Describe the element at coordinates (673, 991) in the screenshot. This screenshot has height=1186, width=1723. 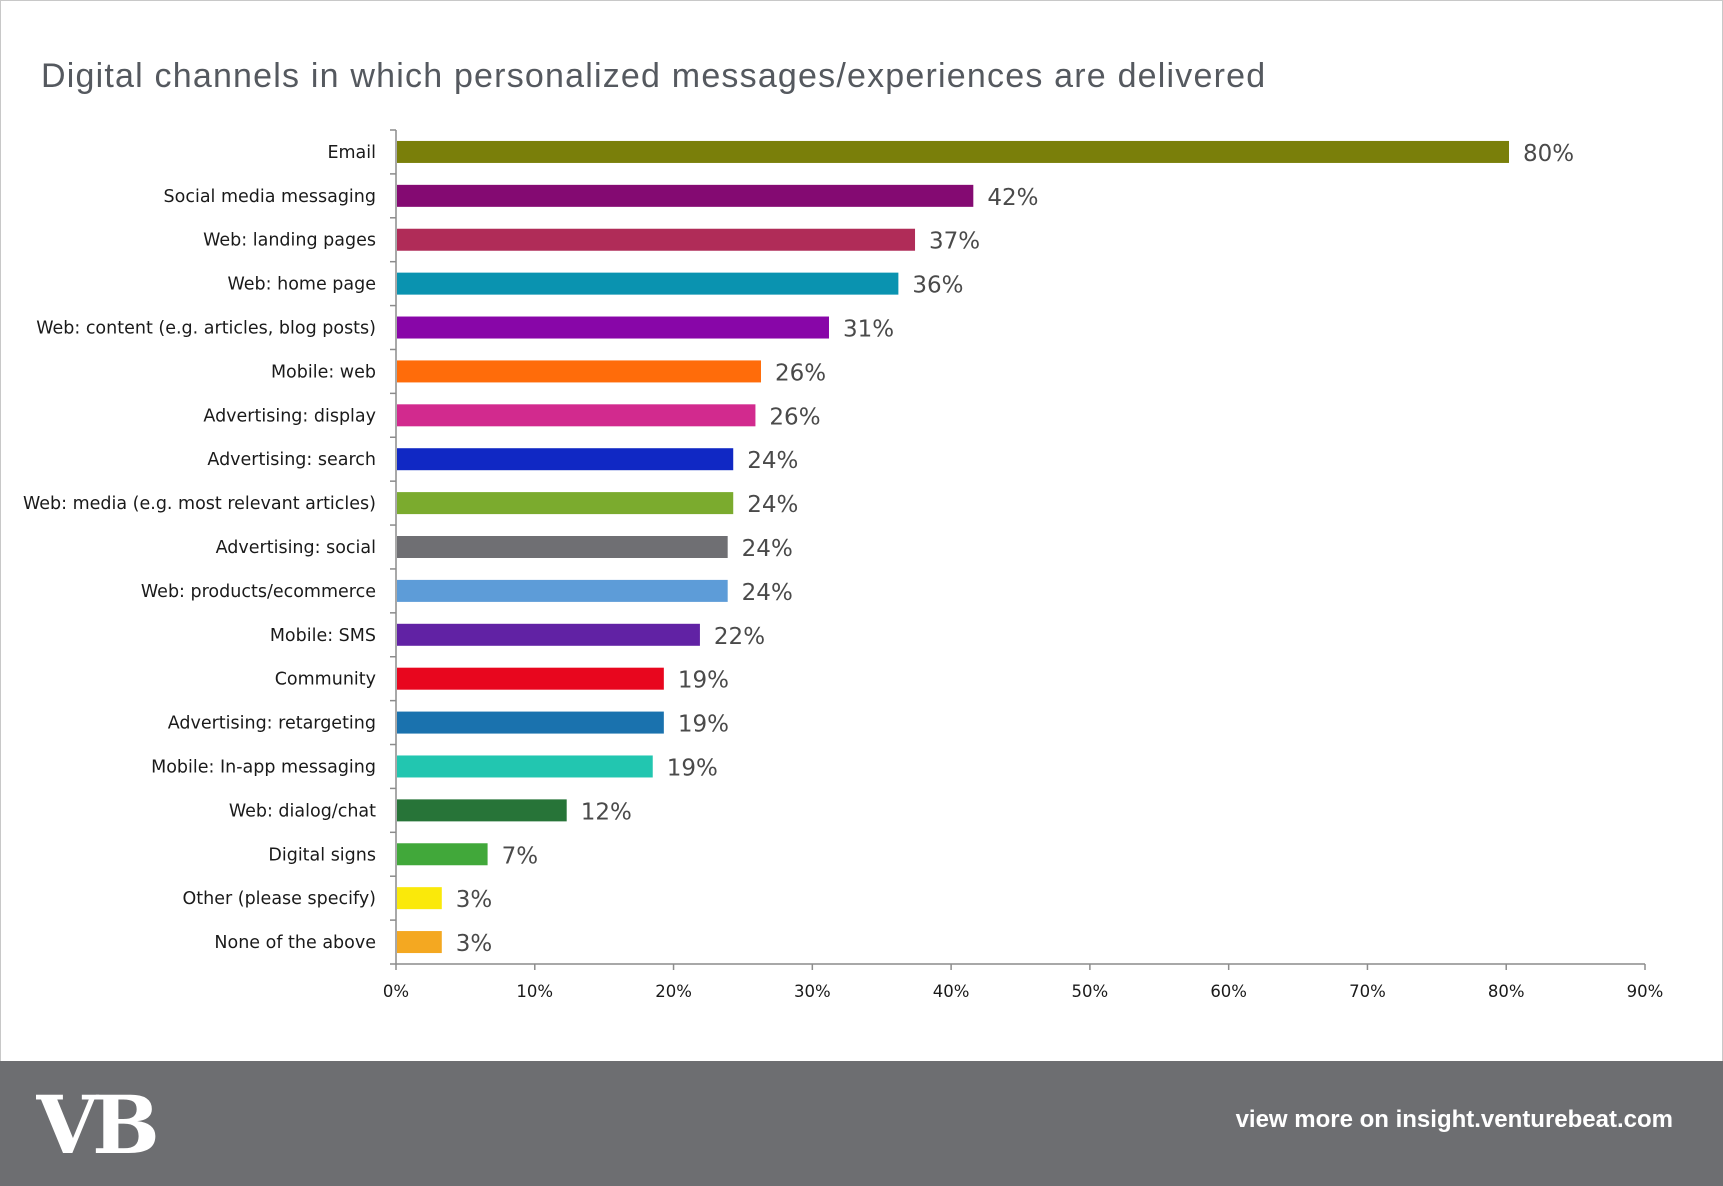
I see `x-tick-label: 20%` at that location.